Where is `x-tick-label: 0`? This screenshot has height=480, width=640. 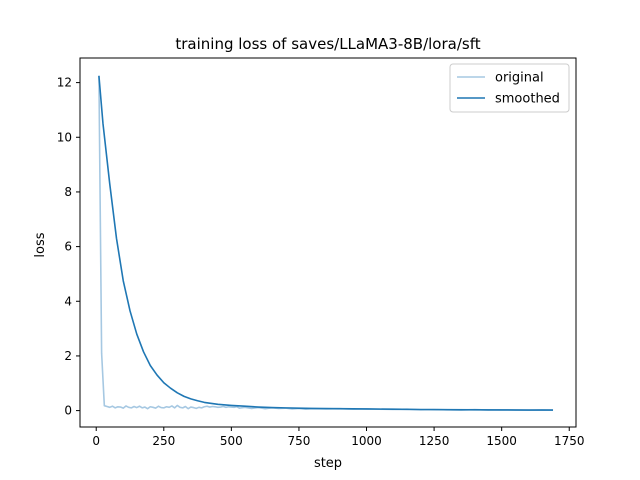
x-tick-label: 0 is located at coordinates (96, 441).